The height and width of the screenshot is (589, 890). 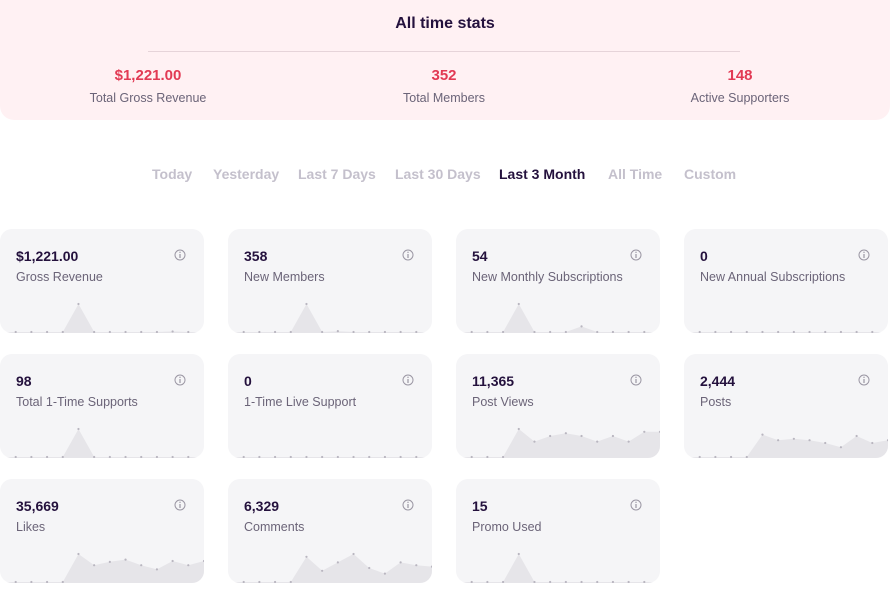 I want to click on tab-today: Today, so click(x=172, y=174).